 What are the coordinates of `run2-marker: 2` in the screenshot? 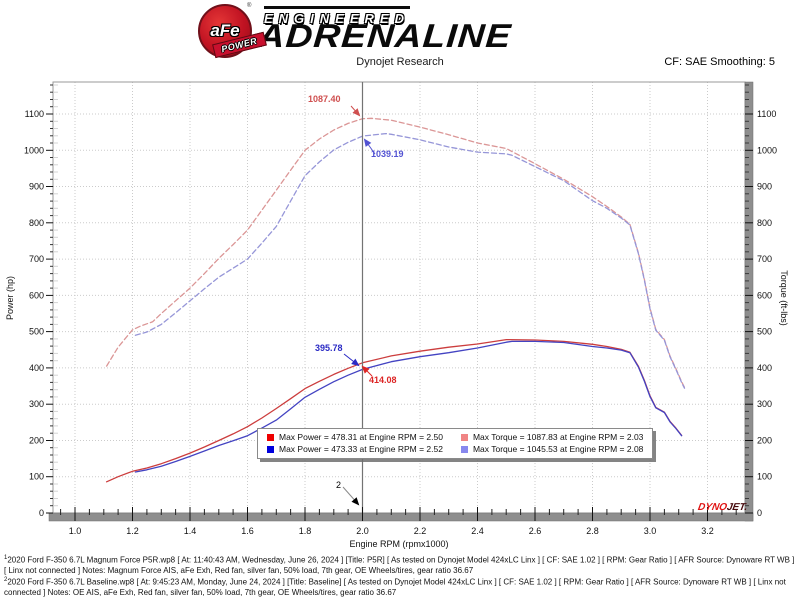 It's located at (6, 580).